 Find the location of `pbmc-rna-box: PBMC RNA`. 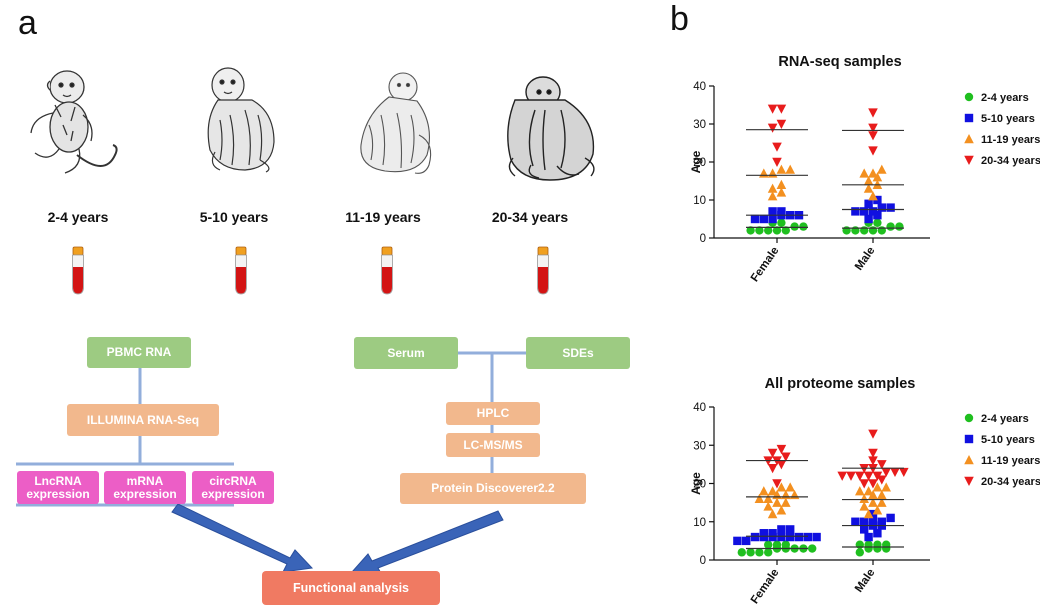

pbmc-rna-box: PBMC RNA is located at coordinates (139, 352).